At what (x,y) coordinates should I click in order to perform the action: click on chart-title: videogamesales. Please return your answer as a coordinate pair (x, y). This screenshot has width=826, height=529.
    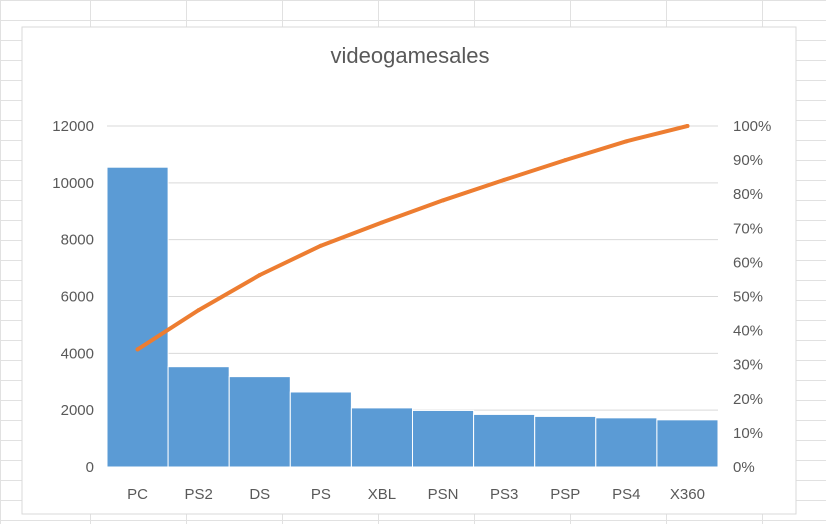
    Looking at the image, I should click on (410, 55).